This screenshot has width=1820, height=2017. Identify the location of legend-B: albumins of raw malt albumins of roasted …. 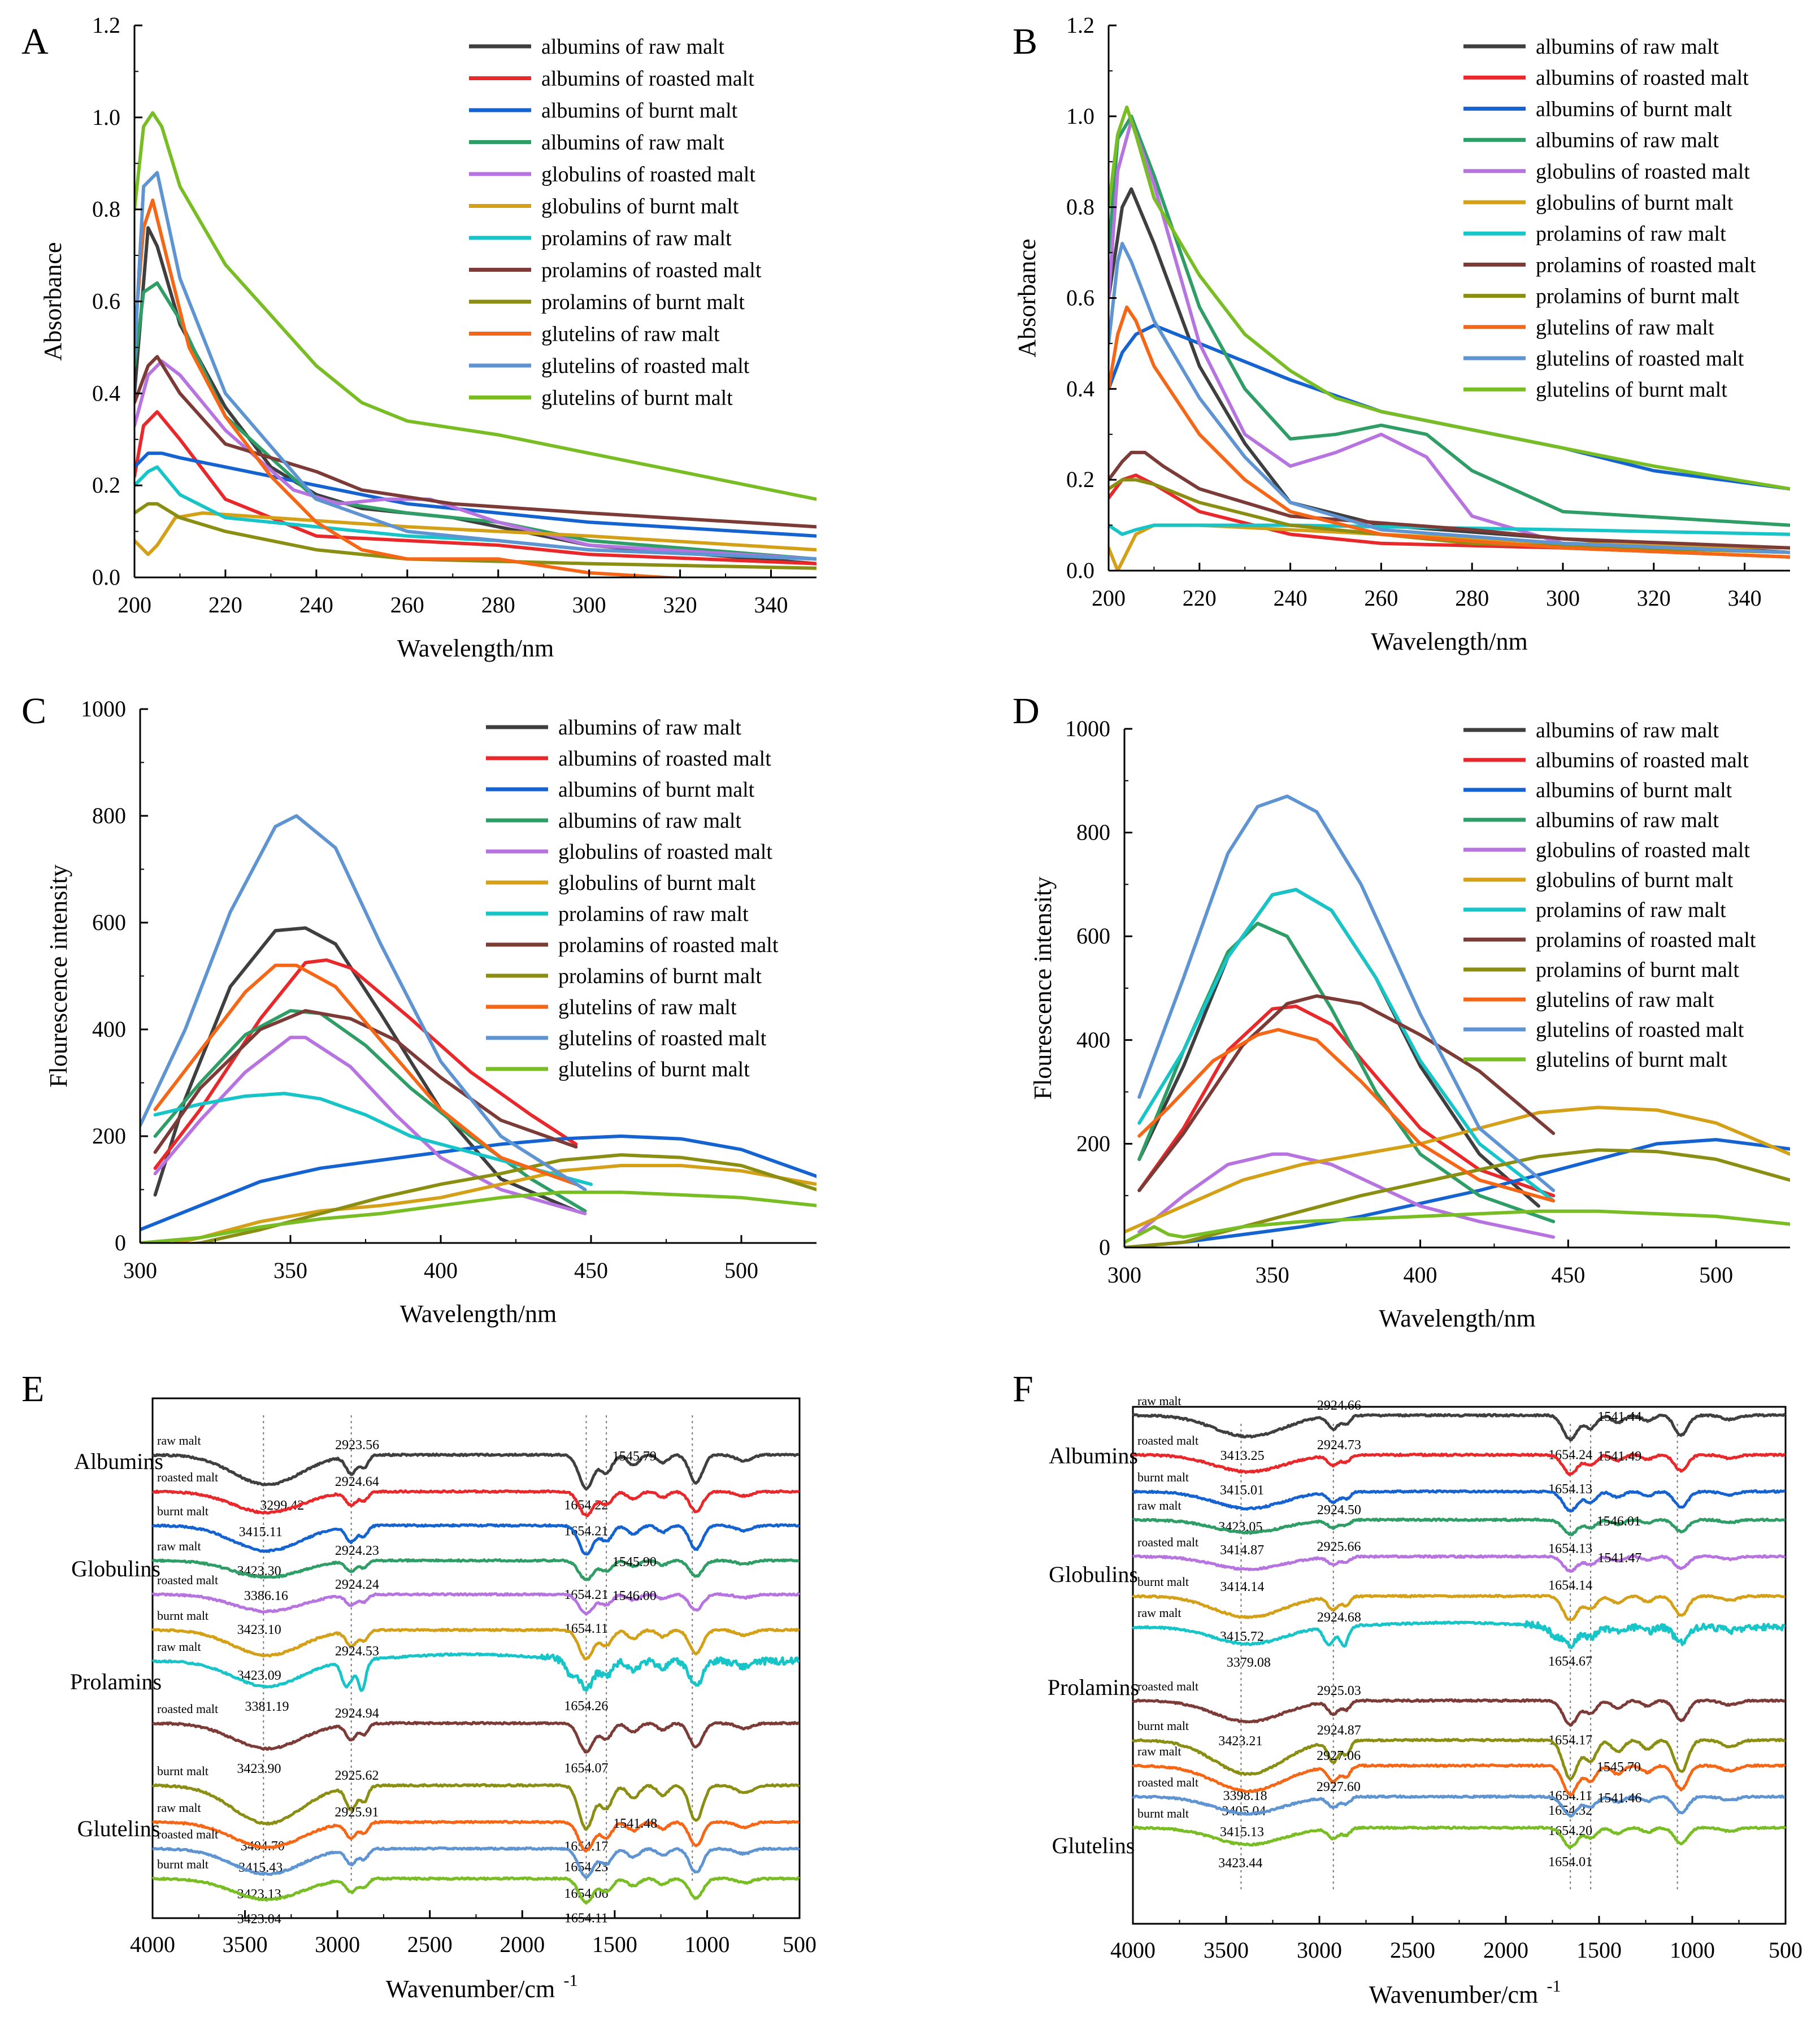
(1609, 218).